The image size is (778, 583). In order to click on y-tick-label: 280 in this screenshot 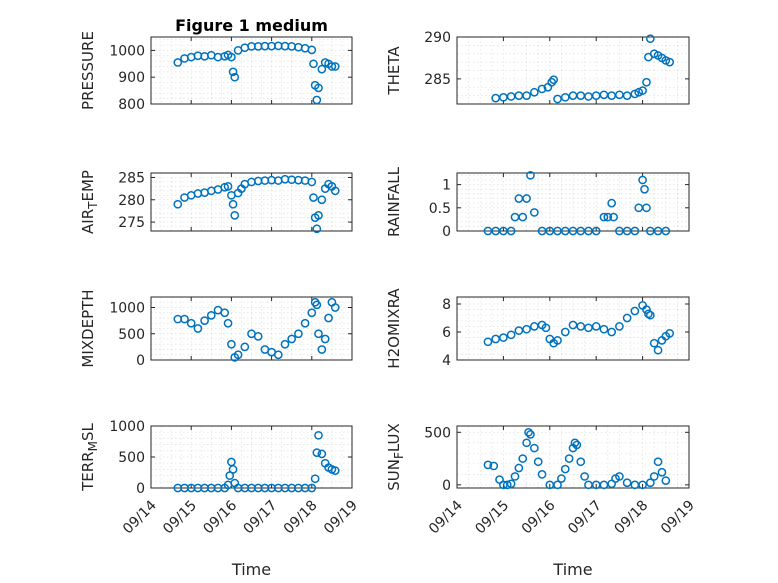, I will do `click(131, 201)`.